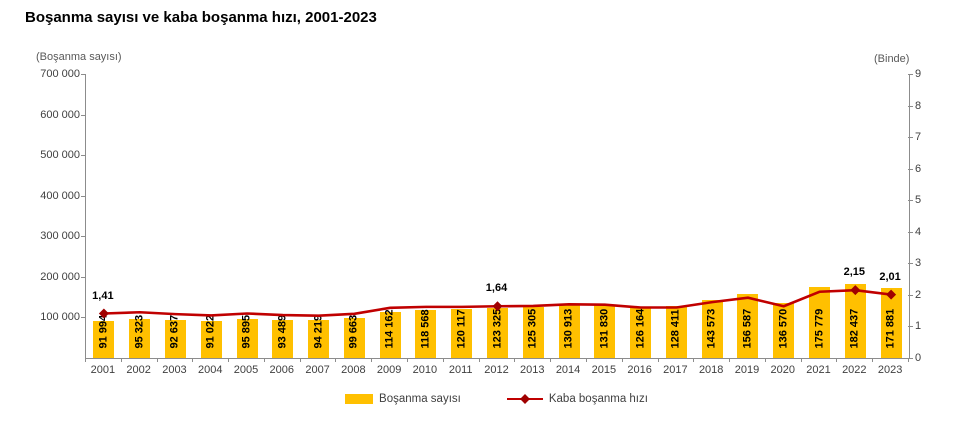  What do you see at coordinates (497, 306) in the screenshot?
I see `line-marker-2012` at bounding box center [497, 306].